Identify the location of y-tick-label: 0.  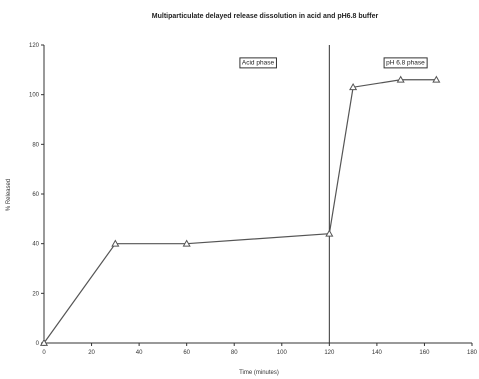
(38, 344).